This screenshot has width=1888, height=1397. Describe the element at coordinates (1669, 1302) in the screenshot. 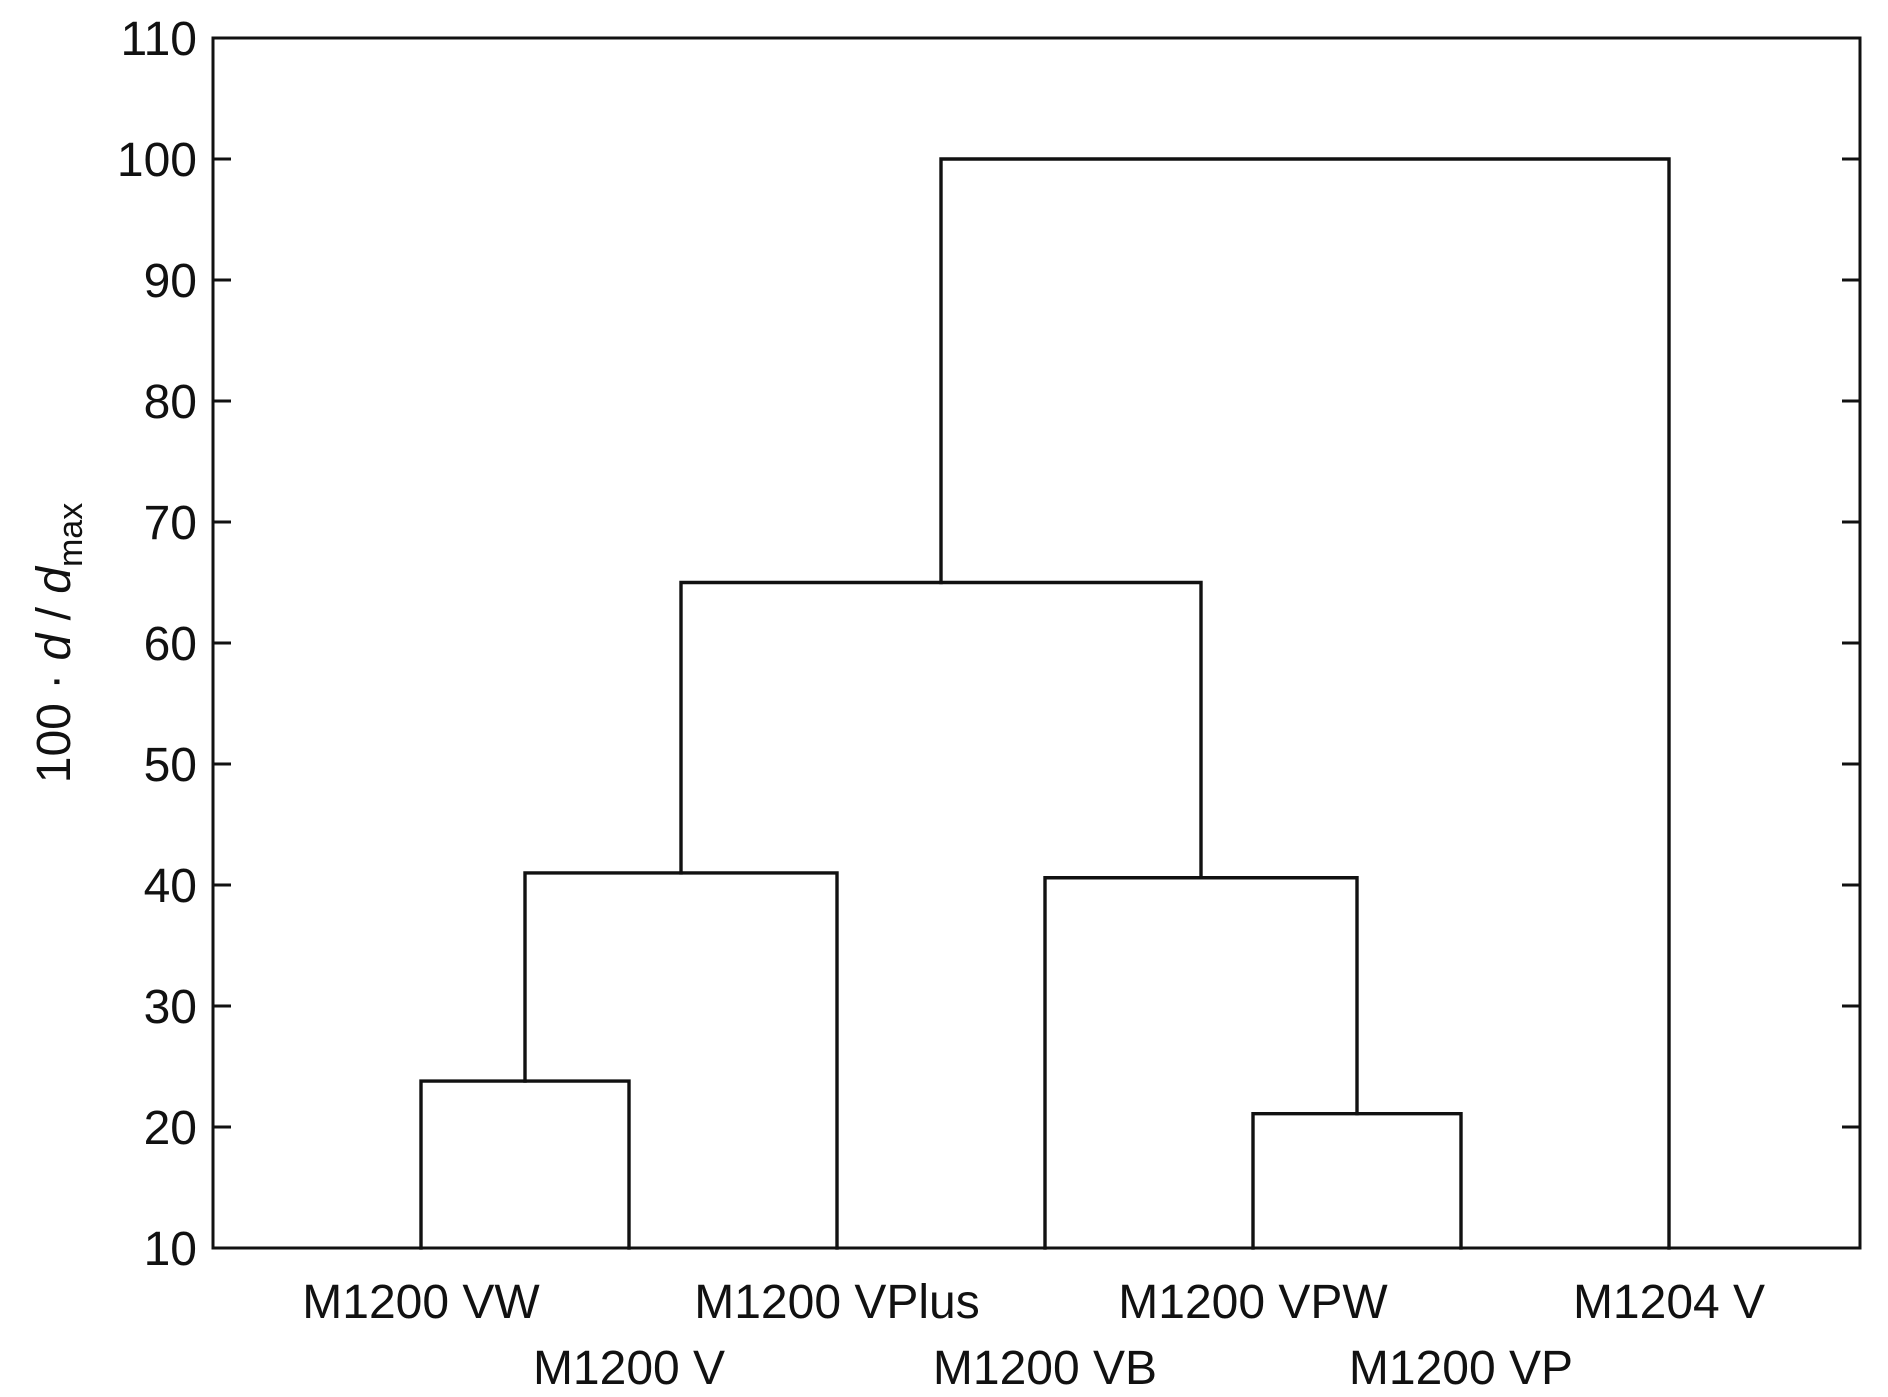

I see `leaf-label: M1204 V` at that location.